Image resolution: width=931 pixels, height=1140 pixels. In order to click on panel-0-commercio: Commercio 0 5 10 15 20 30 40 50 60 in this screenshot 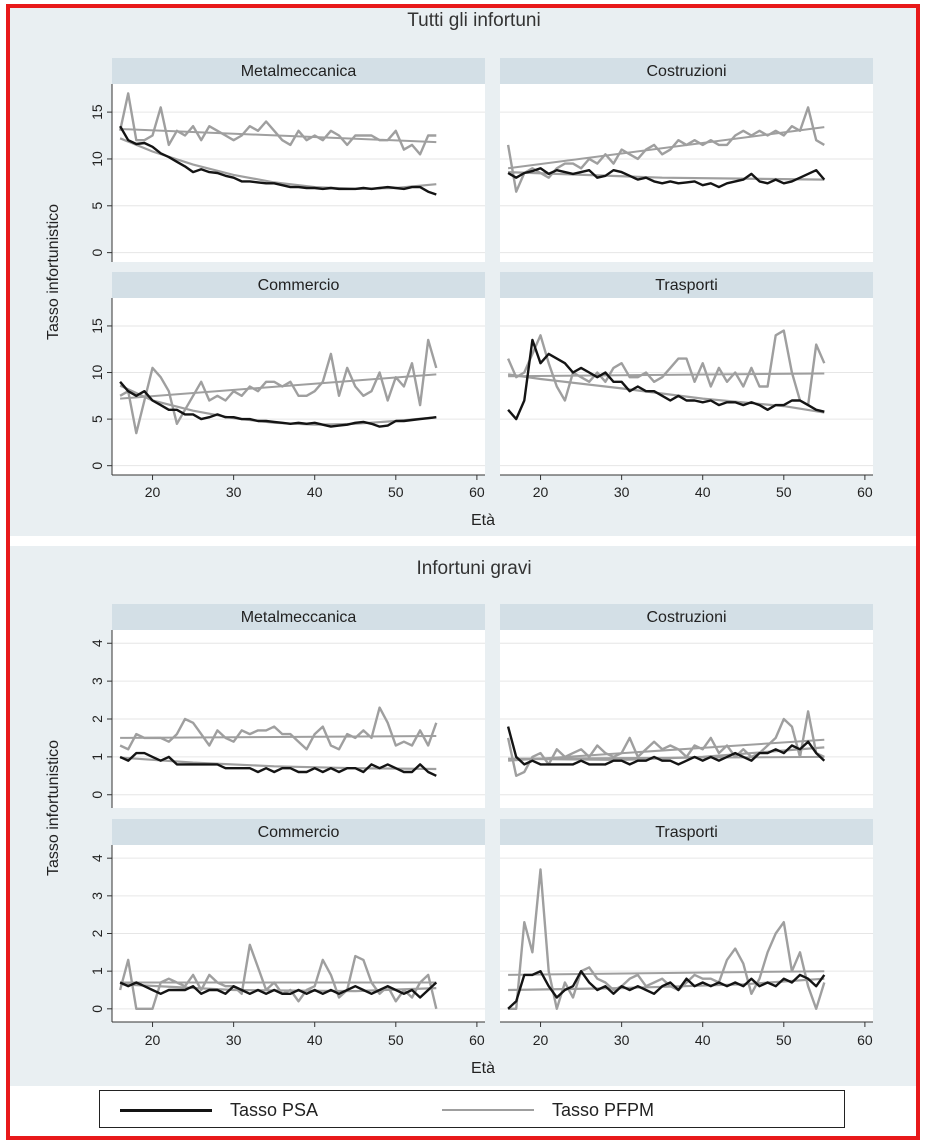, I will do `click(287, 386)`.